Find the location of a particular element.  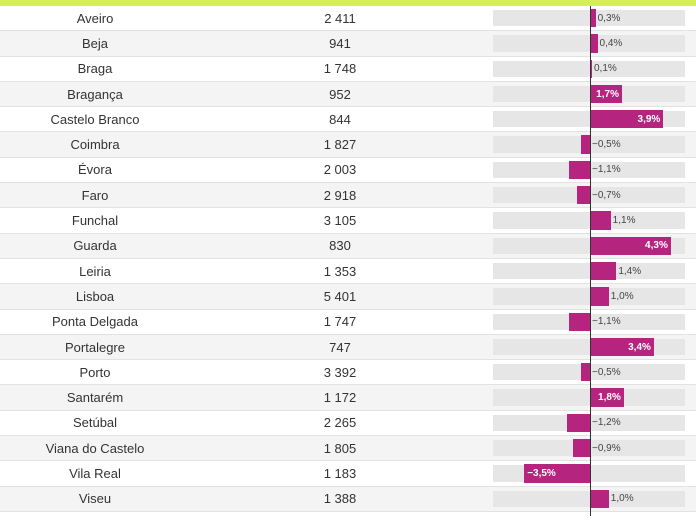

bar-cell: 3,9% is located at coordinates (589, 119).